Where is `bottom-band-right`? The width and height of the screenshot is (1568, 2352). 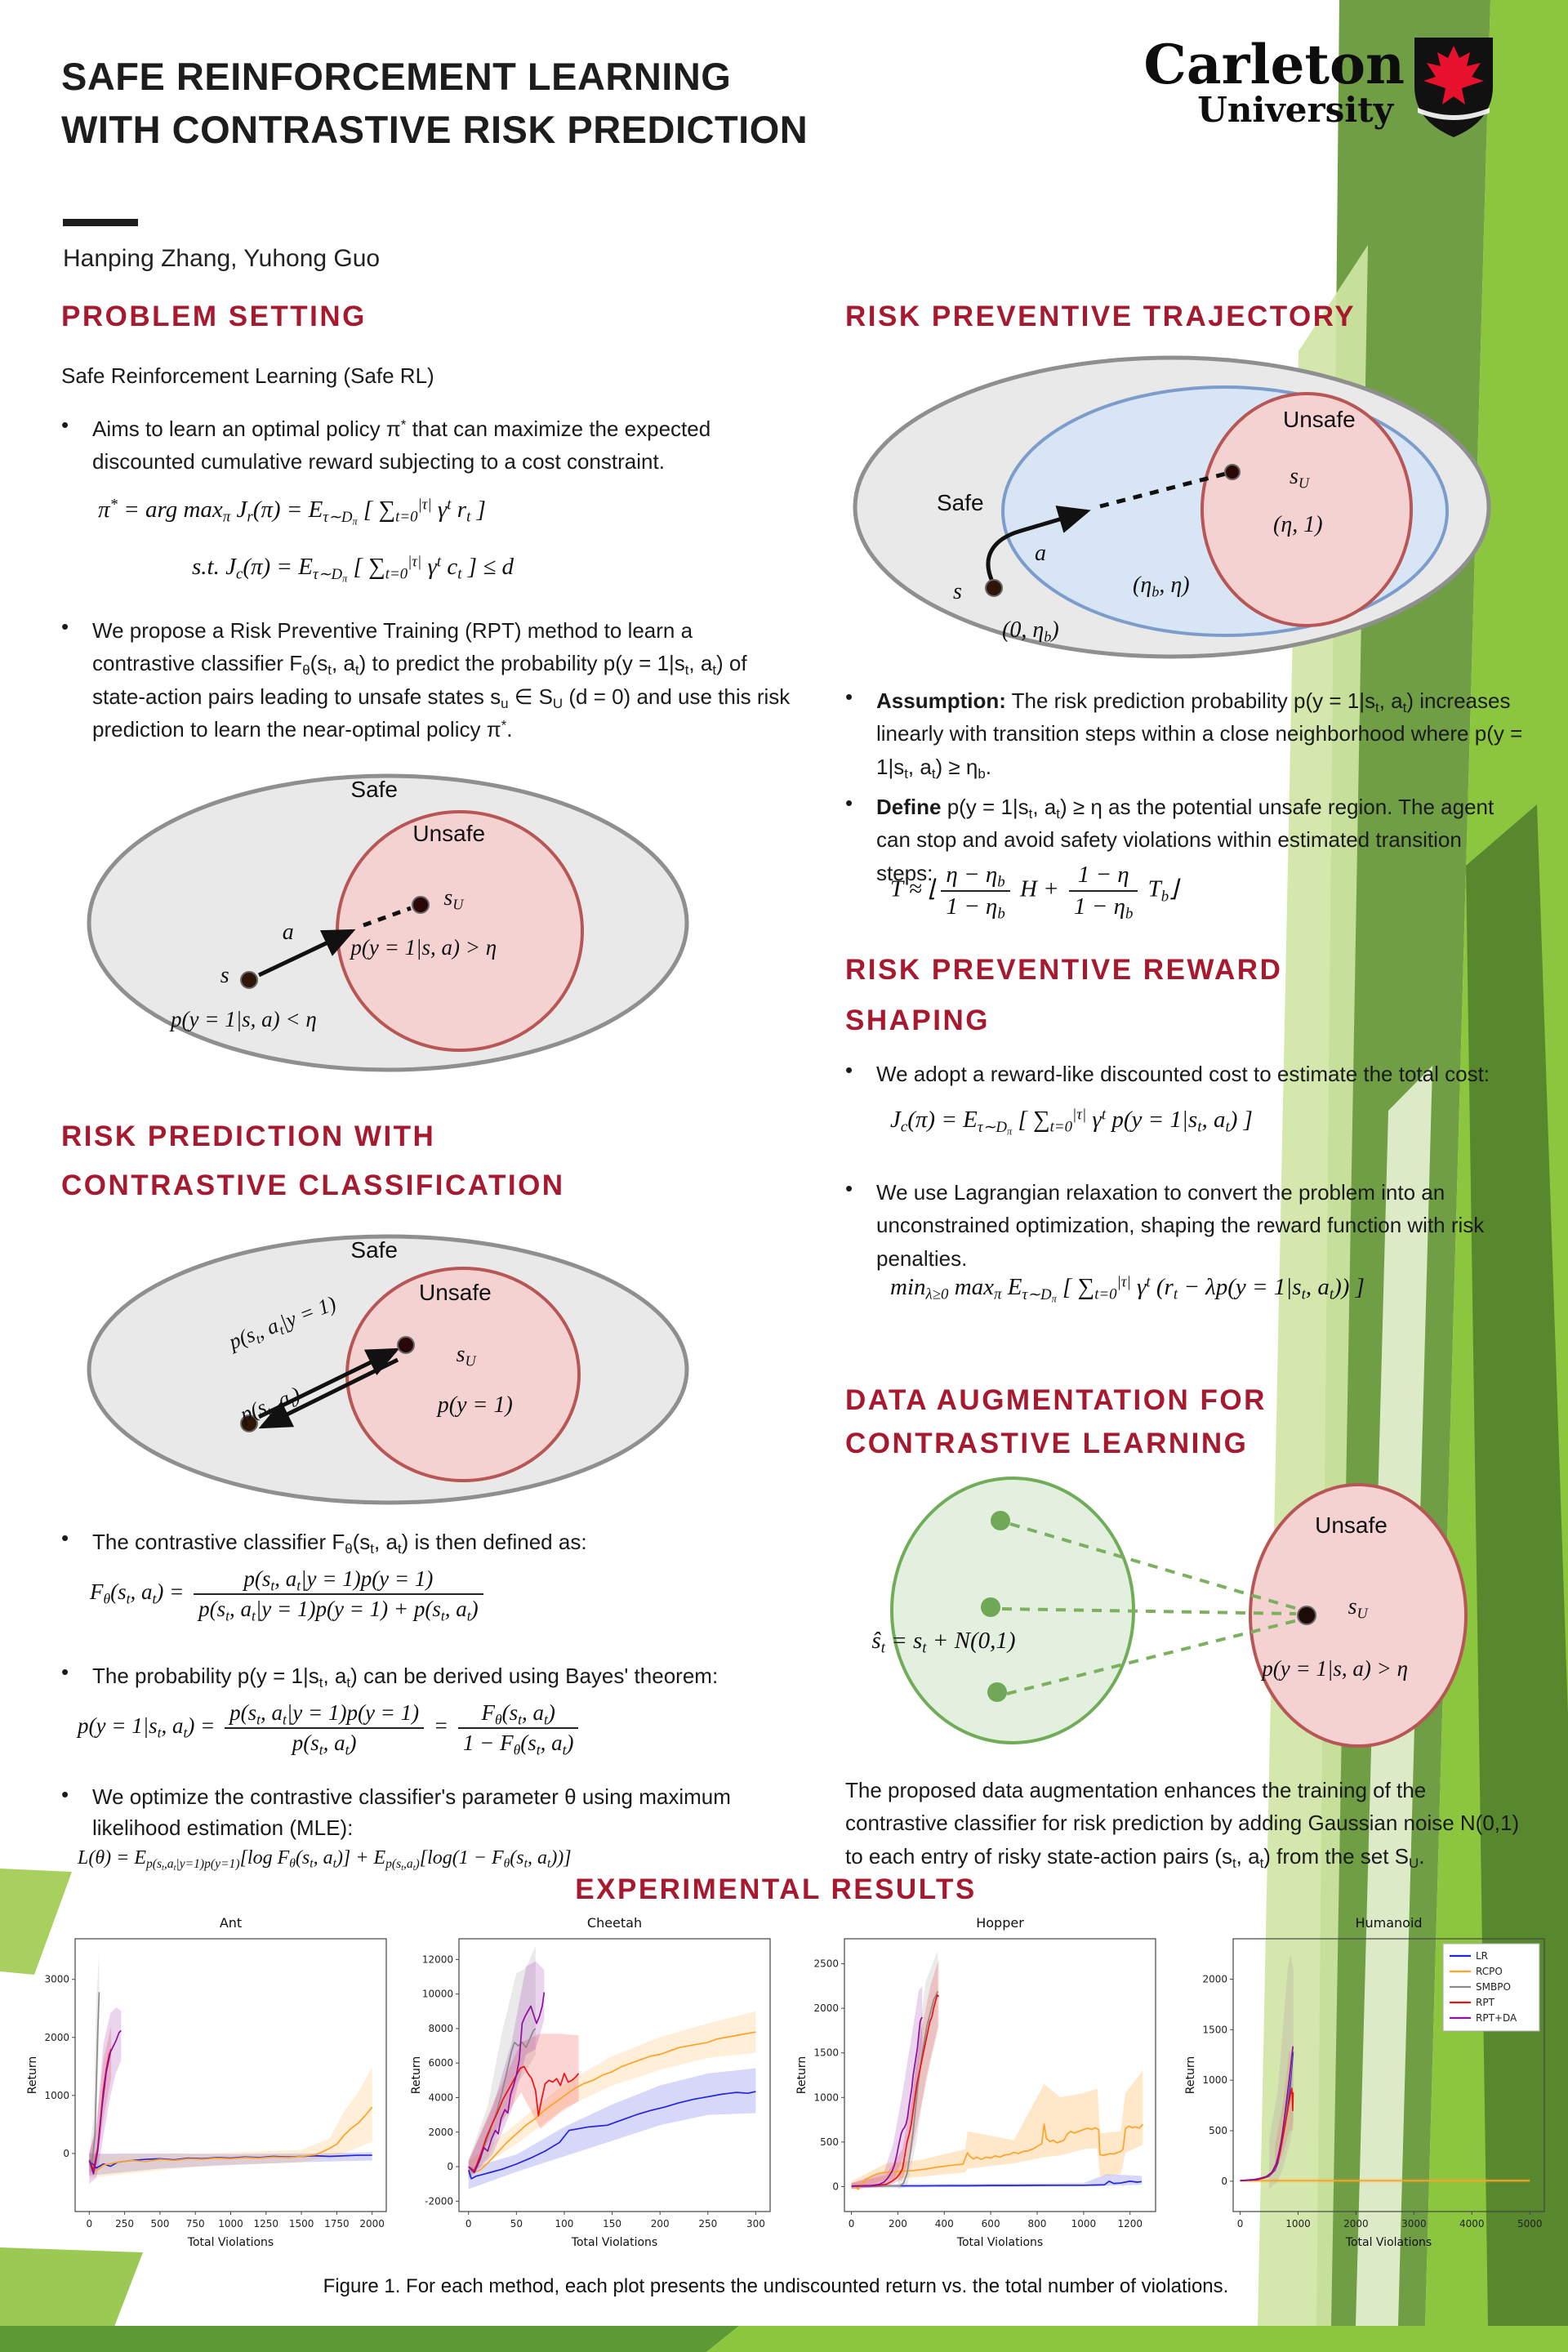
bottom-band-right is located at coordinates (1137, 2339).